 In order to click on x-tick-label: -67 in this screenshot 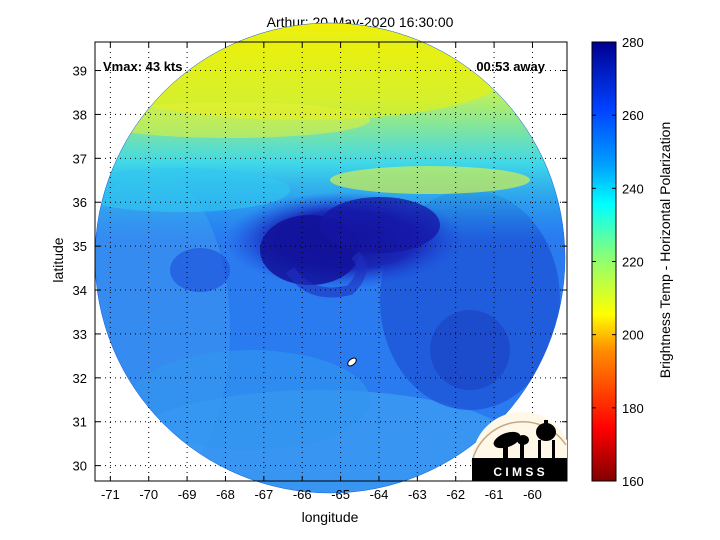, I will do `click(263, 494)`.